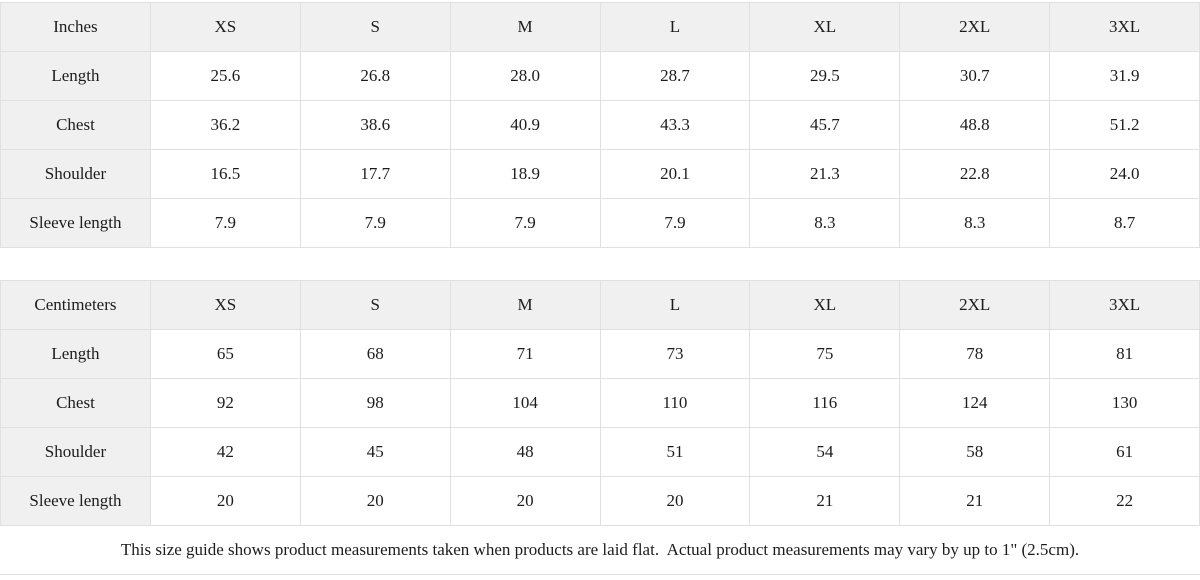  What do you see at coordinates (375, 403) in the screenshot?
I see `centimeters-chest-s: 98` at bounding box center [375, 403].